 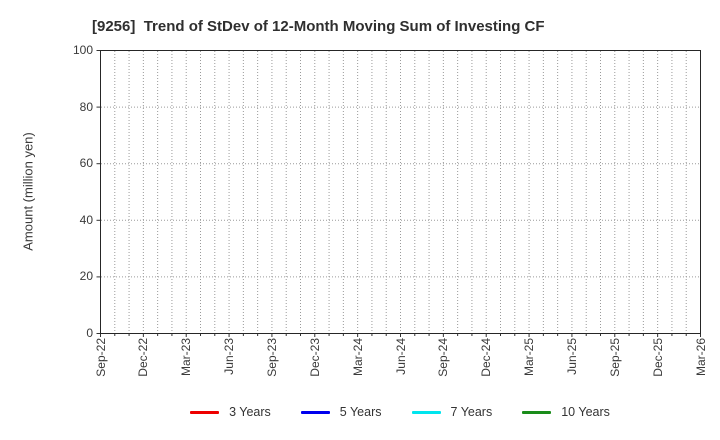 What do you see at coordinates (271, 357) in the screenshot?
I see `x-tick-label: Sep-23` at bounding box center [271, 357].